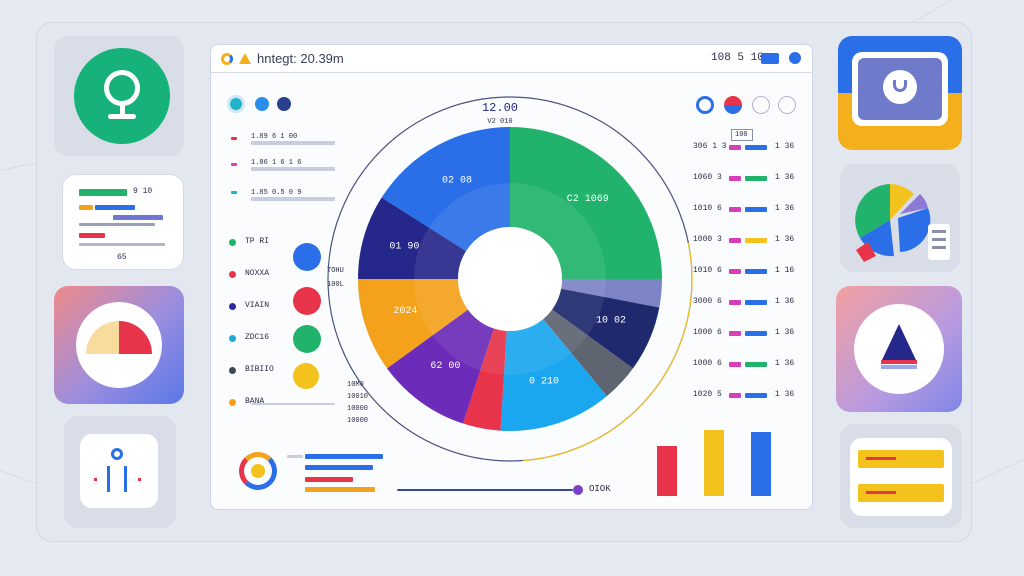 Image resolution: width=1024 pixels, height=576 pixels. I want to click on profile-tile, so click(119, 96).